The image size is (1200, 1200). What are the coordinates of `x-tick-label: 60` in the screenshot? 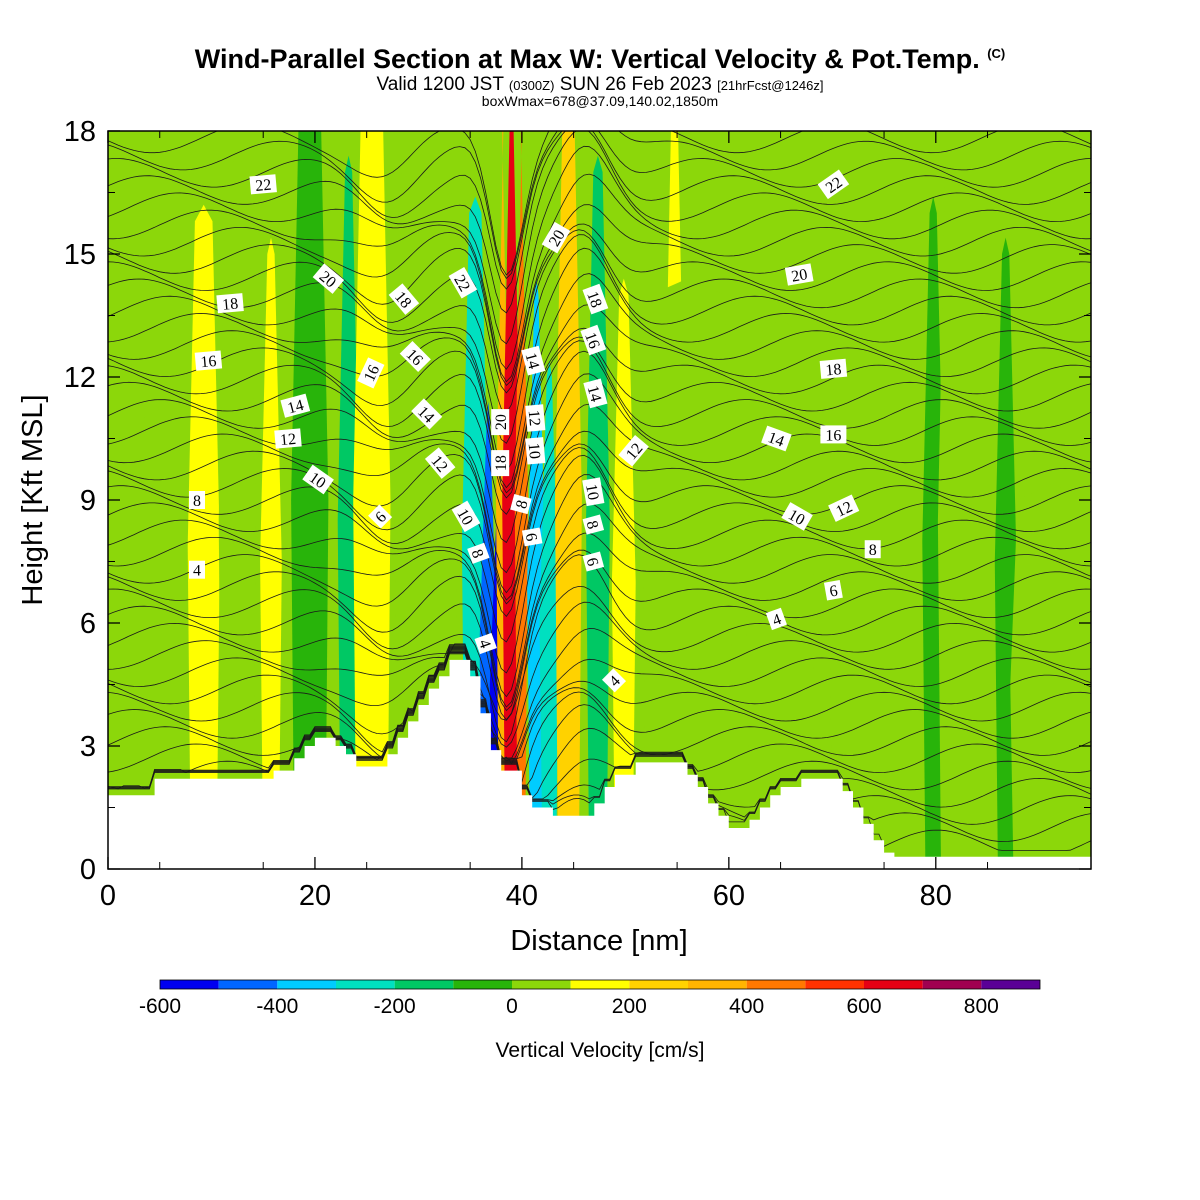 It's located at (729, 896).